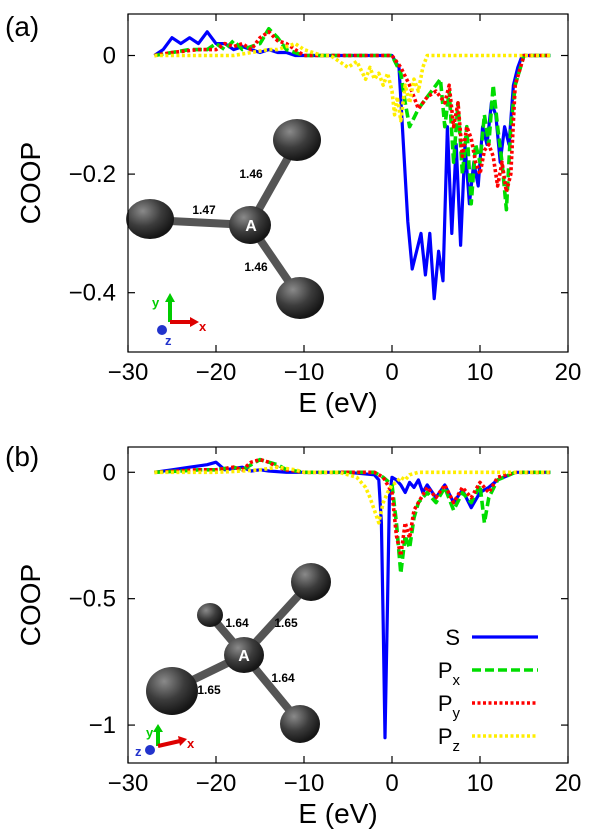 The image size is (590, 838). Describe the element at coordinates (92, 599) in the screenshot. I see `y-tick-label: −0.5` at that location.